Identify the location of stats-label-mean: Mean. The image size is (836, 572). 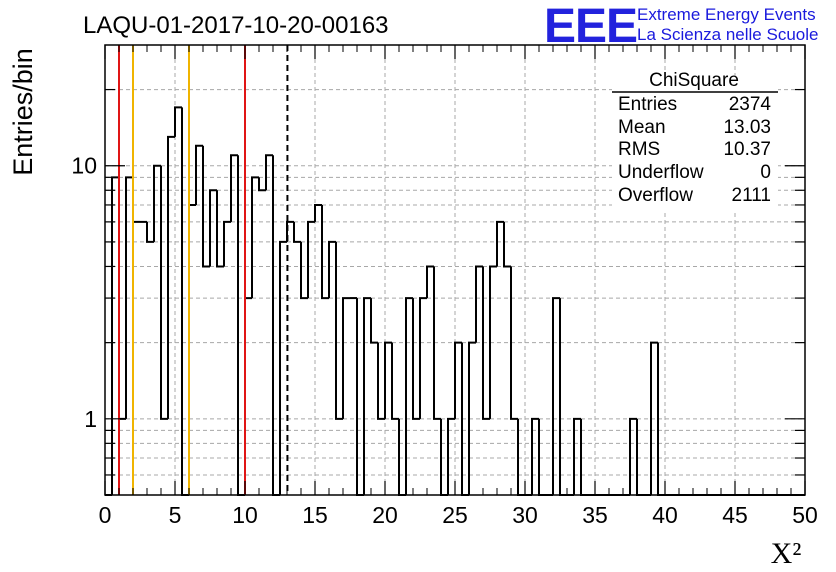
(642, 127).